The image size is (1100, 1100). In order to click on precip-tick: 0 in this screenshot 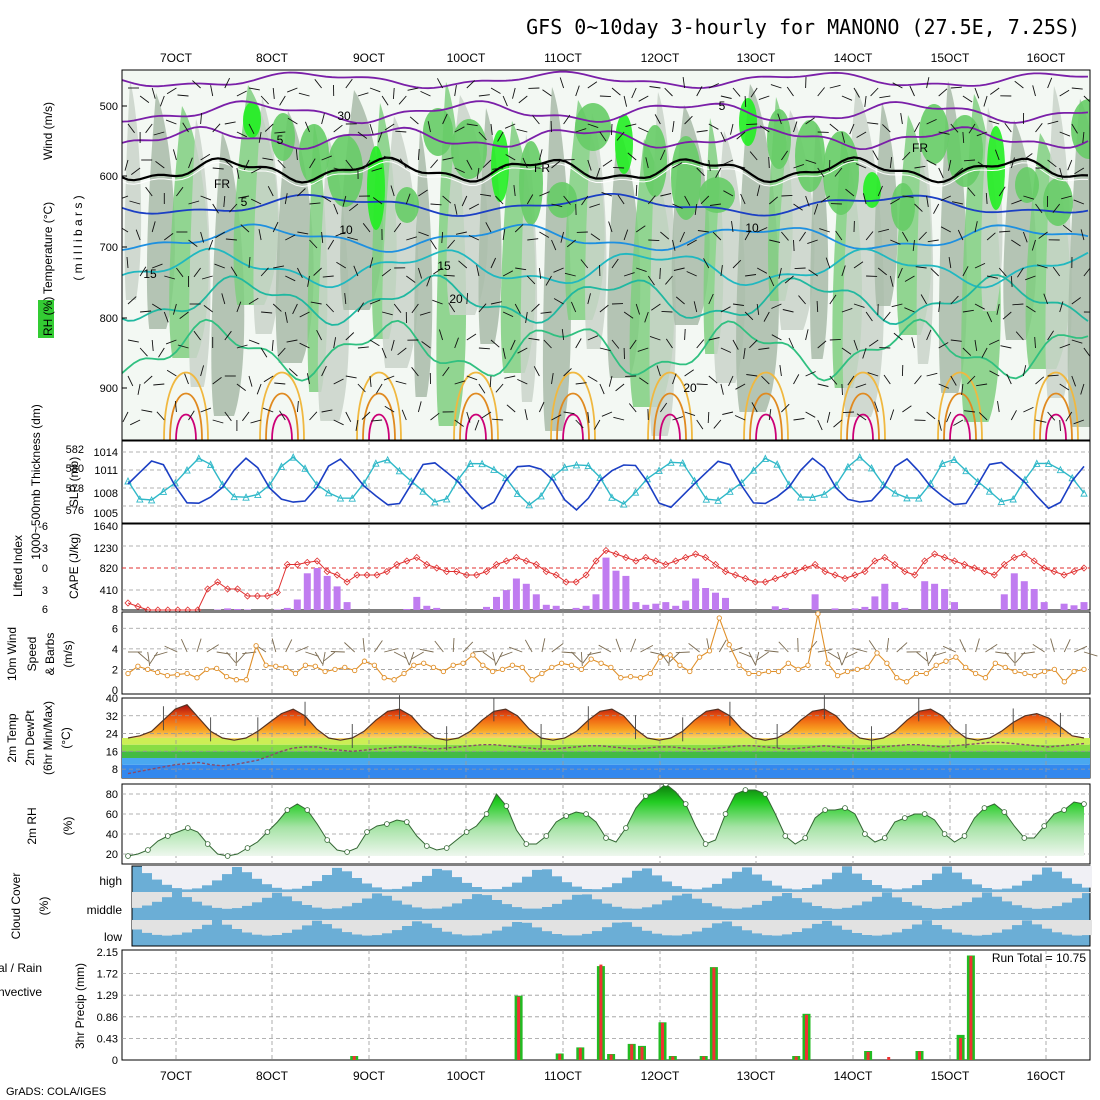, I will do `click(115, 1061)`.